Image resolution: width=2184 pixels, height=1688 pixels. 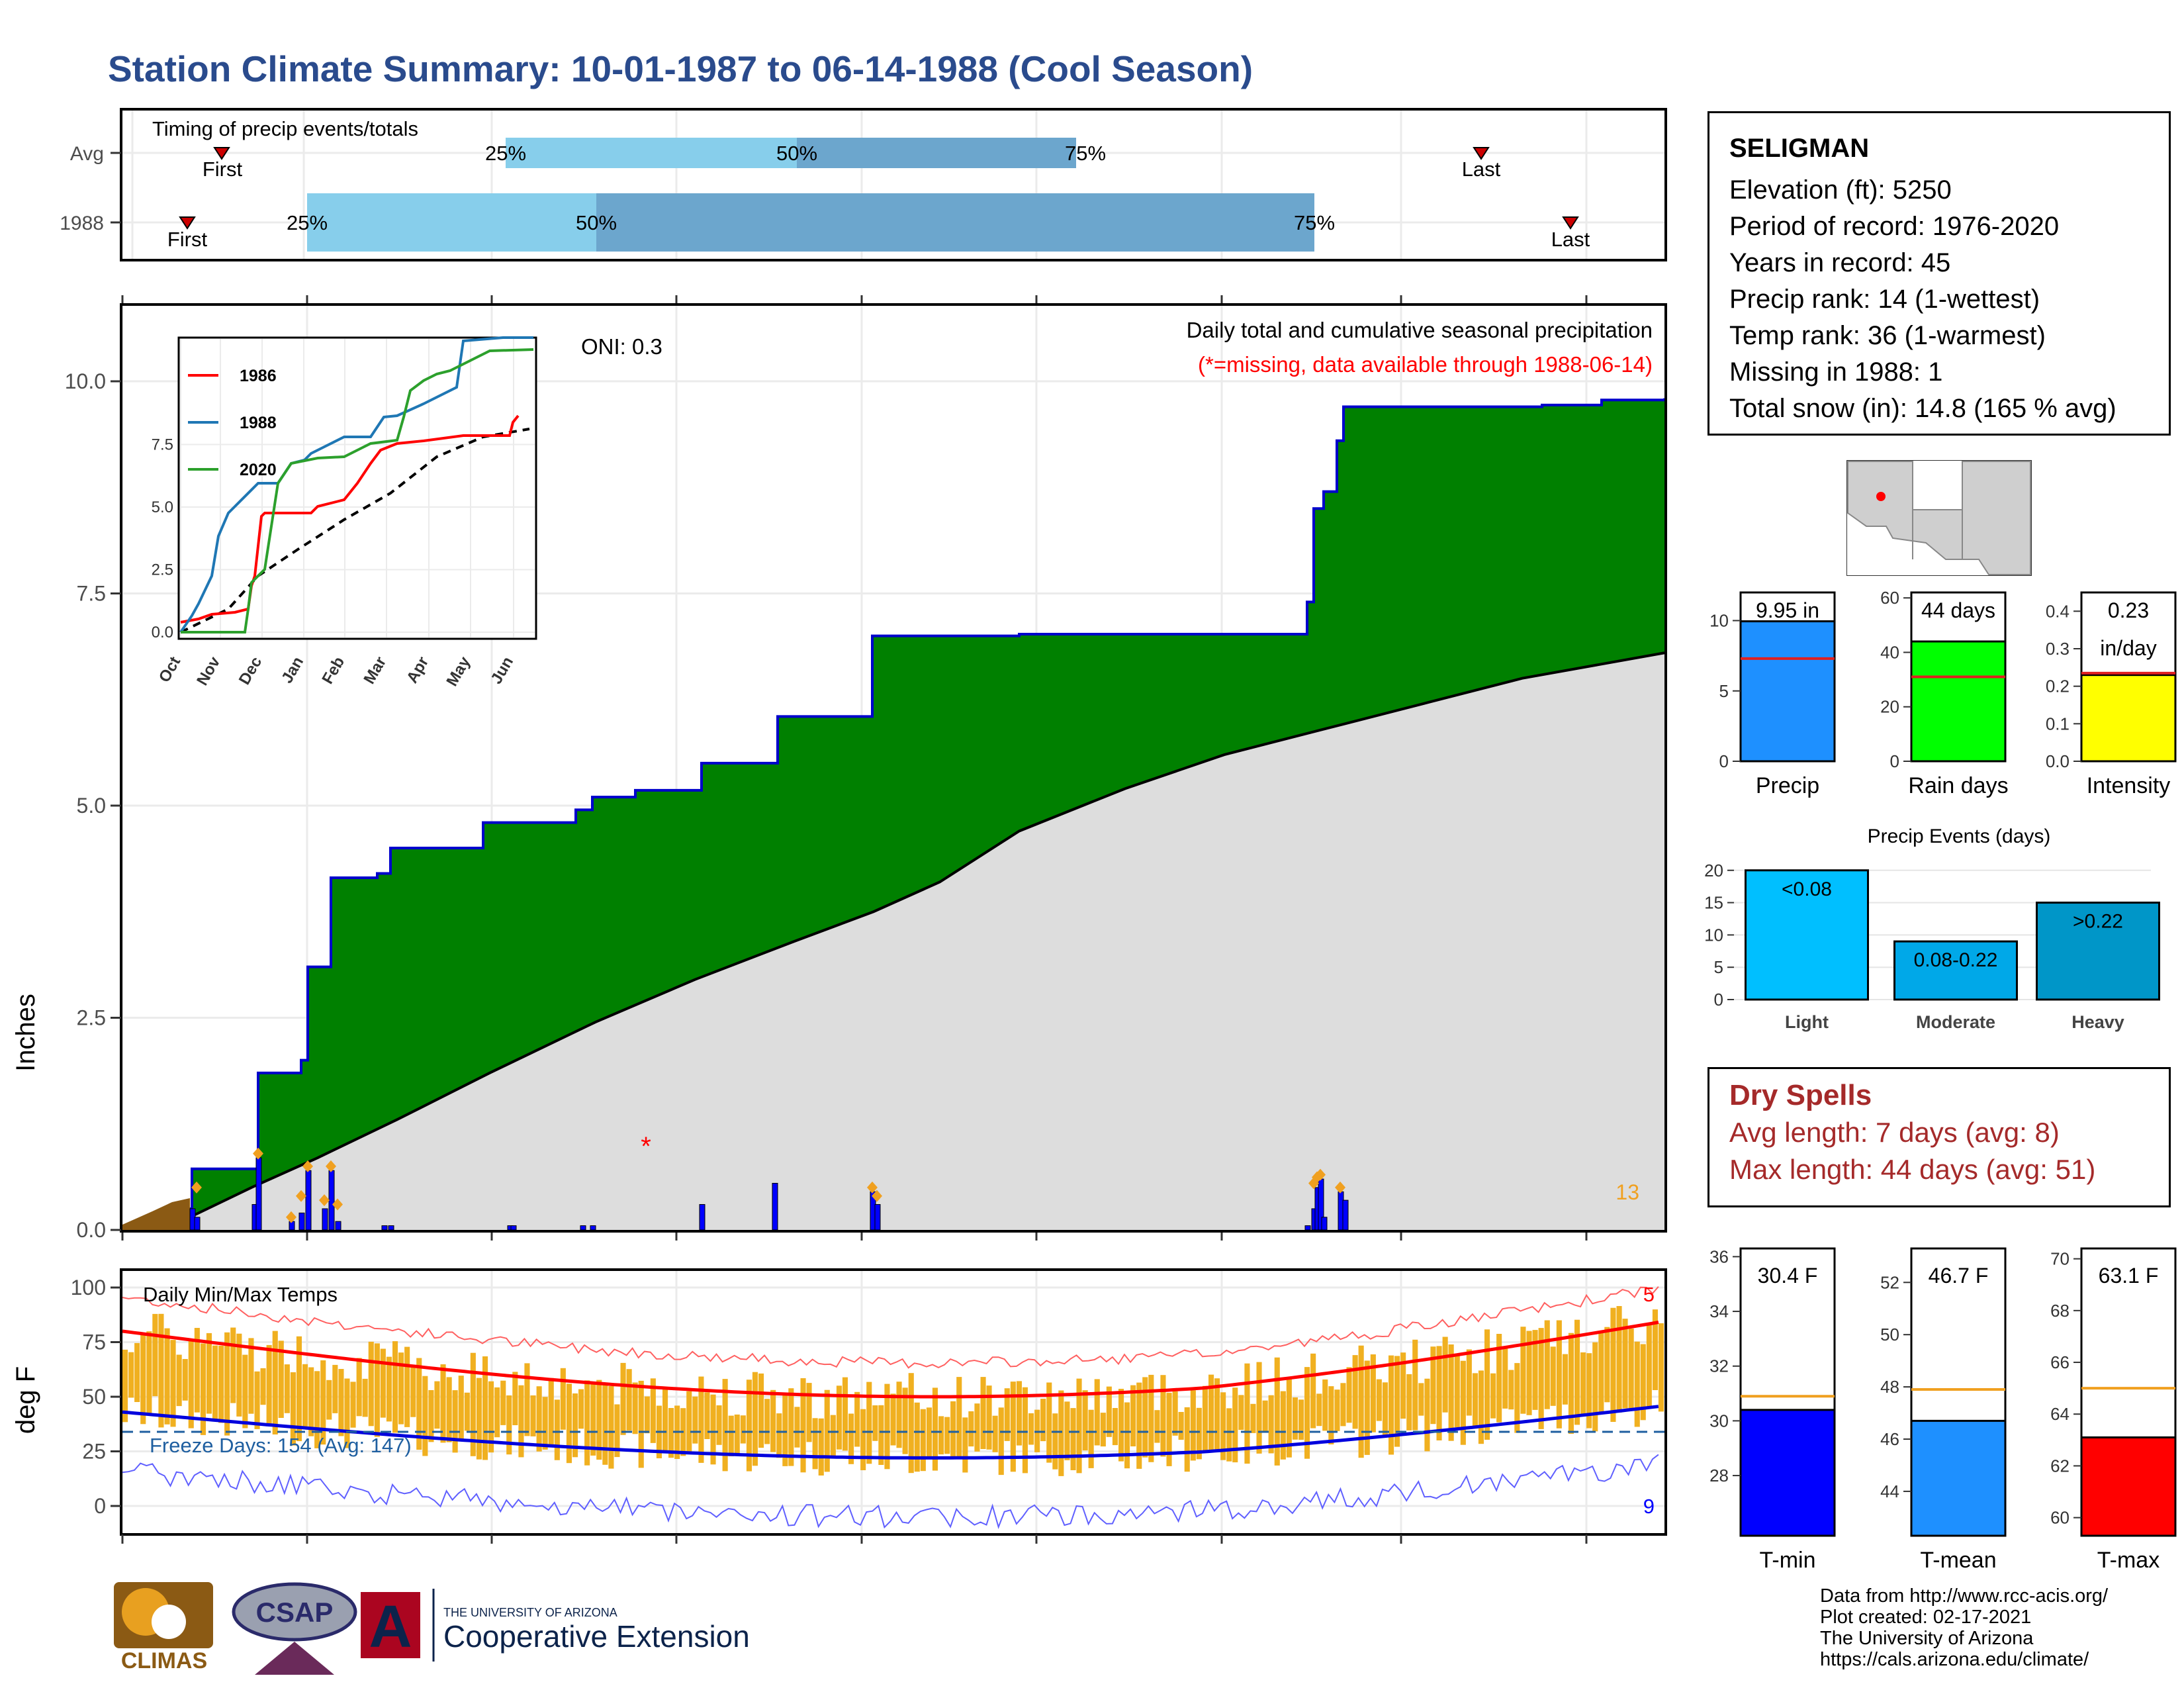 I want to click on locator-map, so click(x=1939, y=518).